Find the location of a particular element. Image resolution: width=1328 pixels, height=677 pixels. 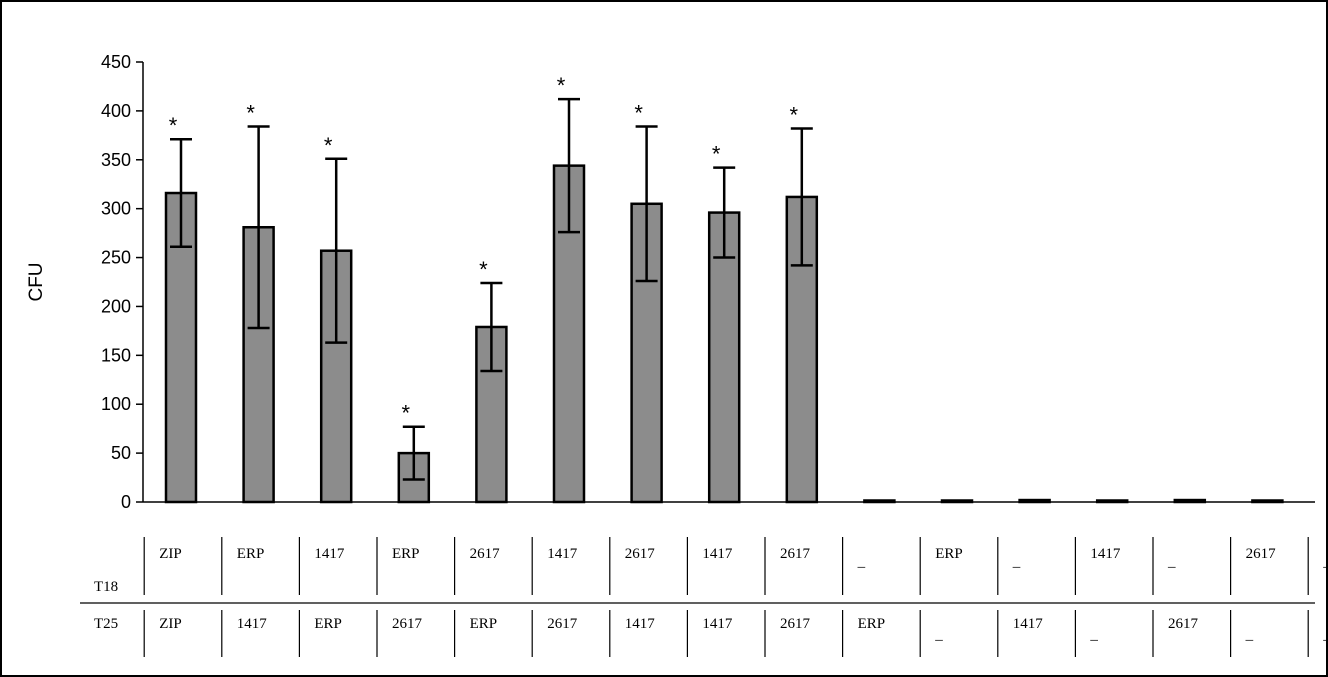

table-cell-r1-c8: 1417 is located at coordinates (717, 554).